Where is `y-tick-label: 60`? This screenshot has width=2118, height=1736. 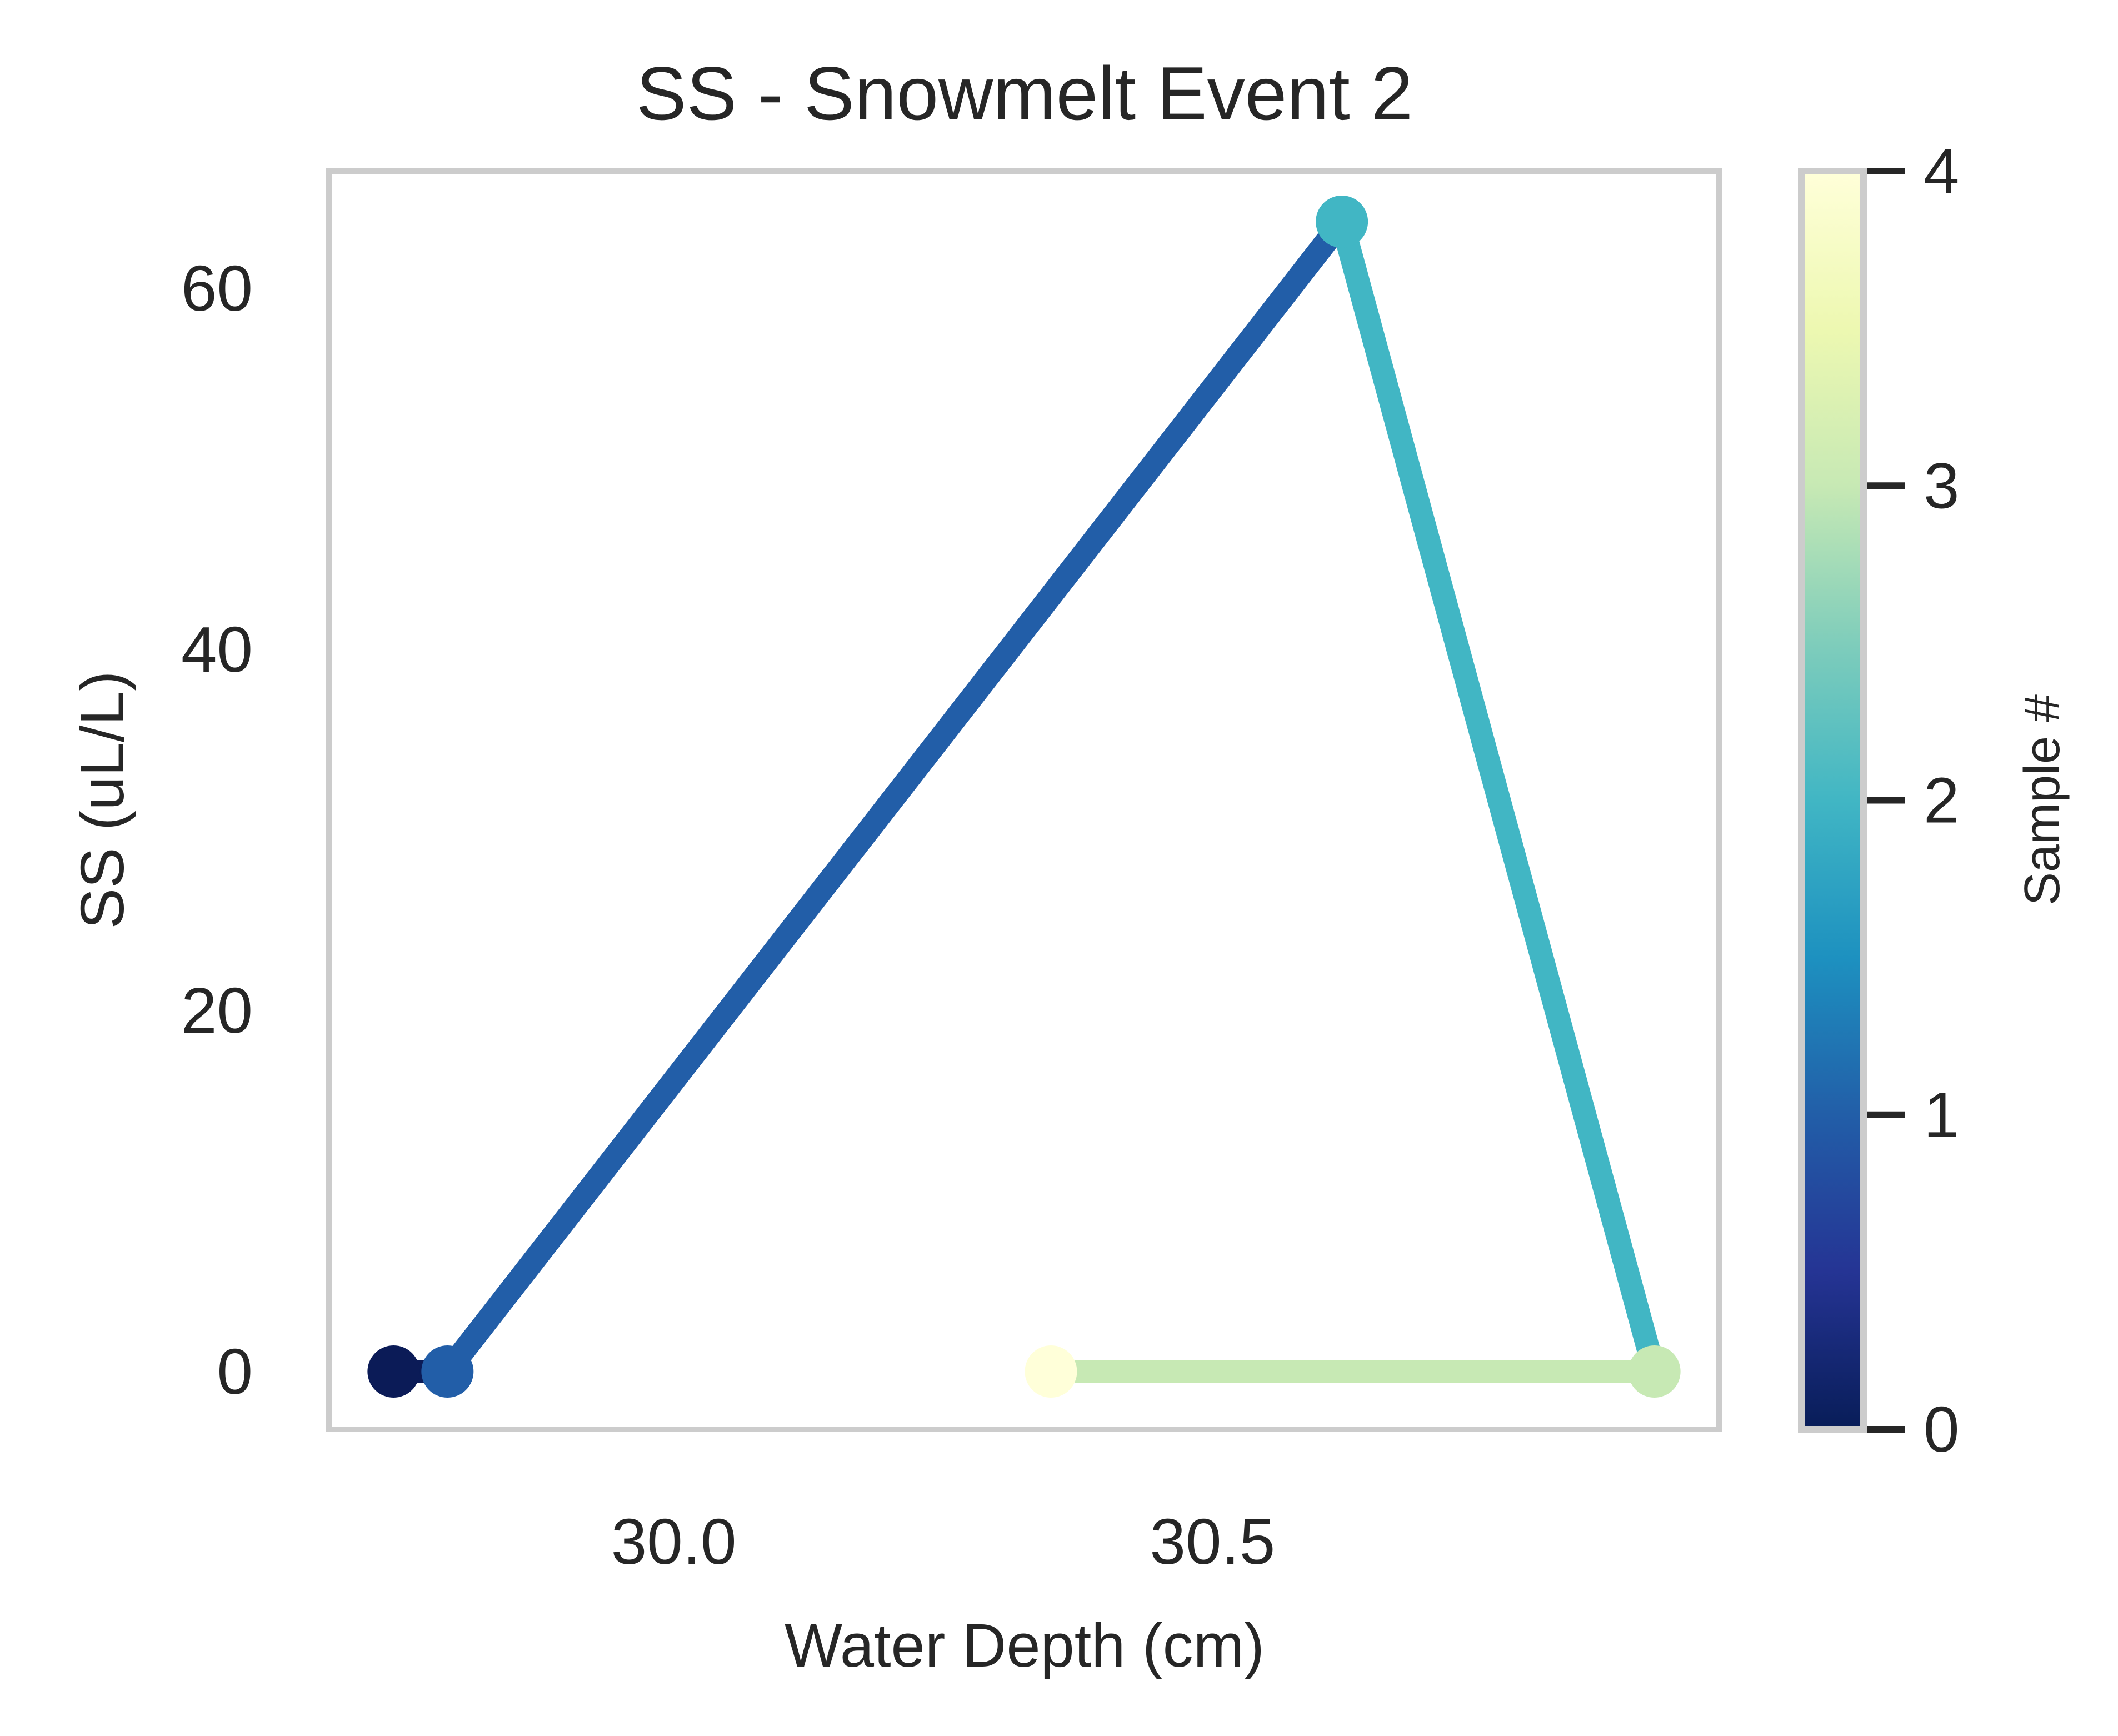 y-tick-label: 60 is located at coordinates (217, 288).